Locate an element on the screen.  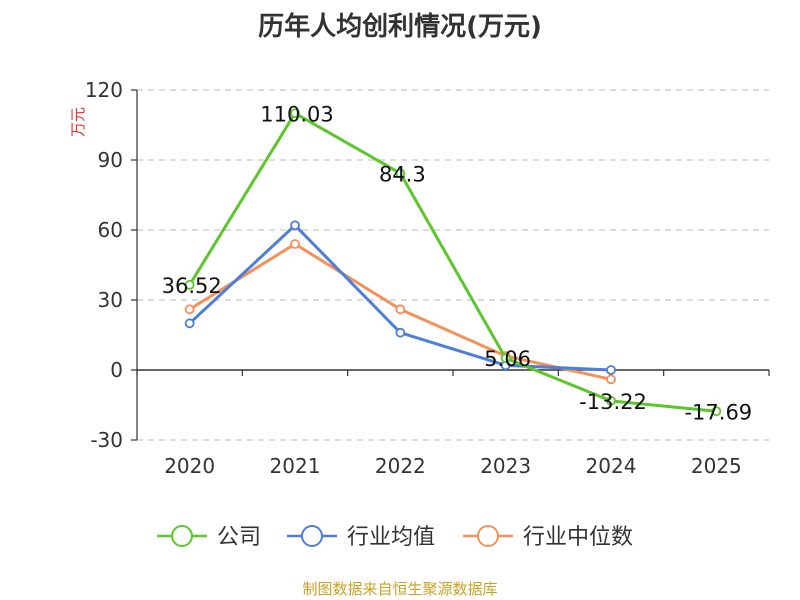
x-tick-label: 2024 is located at coordinates (611, 466).